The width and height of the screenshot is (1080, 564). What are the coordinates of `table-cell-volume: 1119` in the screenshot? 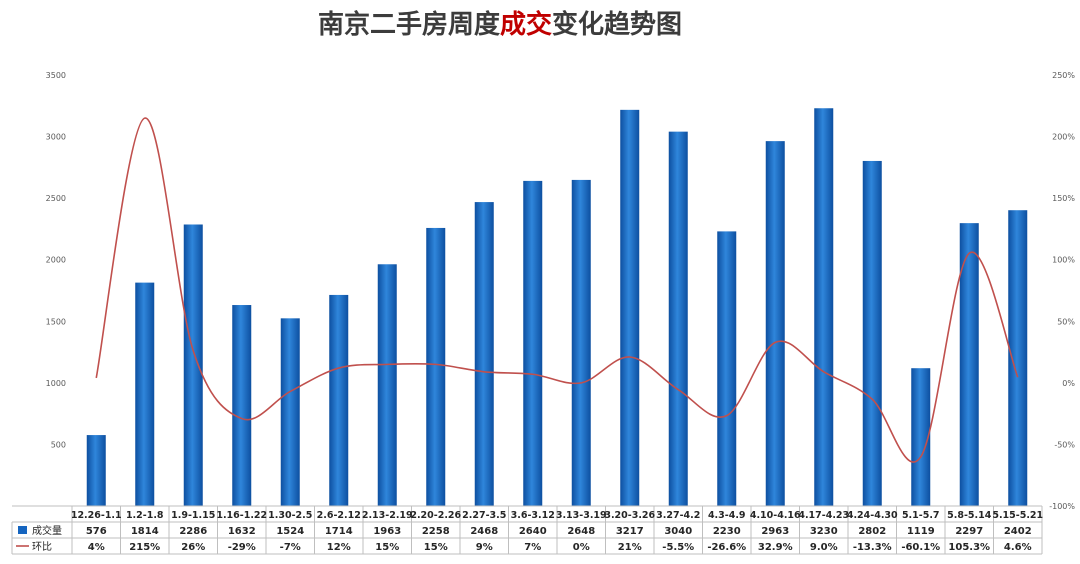 It's located at (921, 531).